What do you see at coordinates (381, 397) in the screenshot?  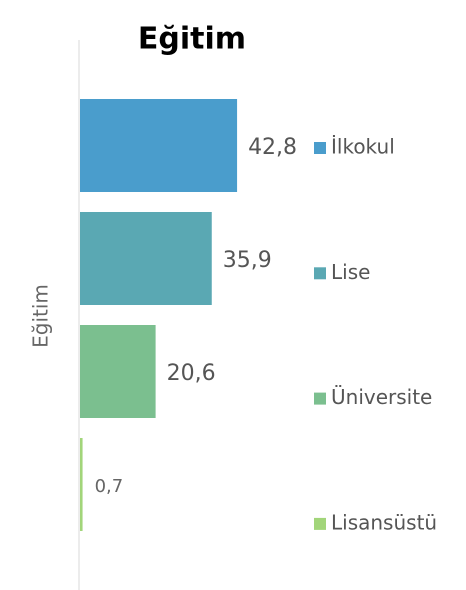 I see `legend-label: Üniversite` at bounding box center [381, 397].